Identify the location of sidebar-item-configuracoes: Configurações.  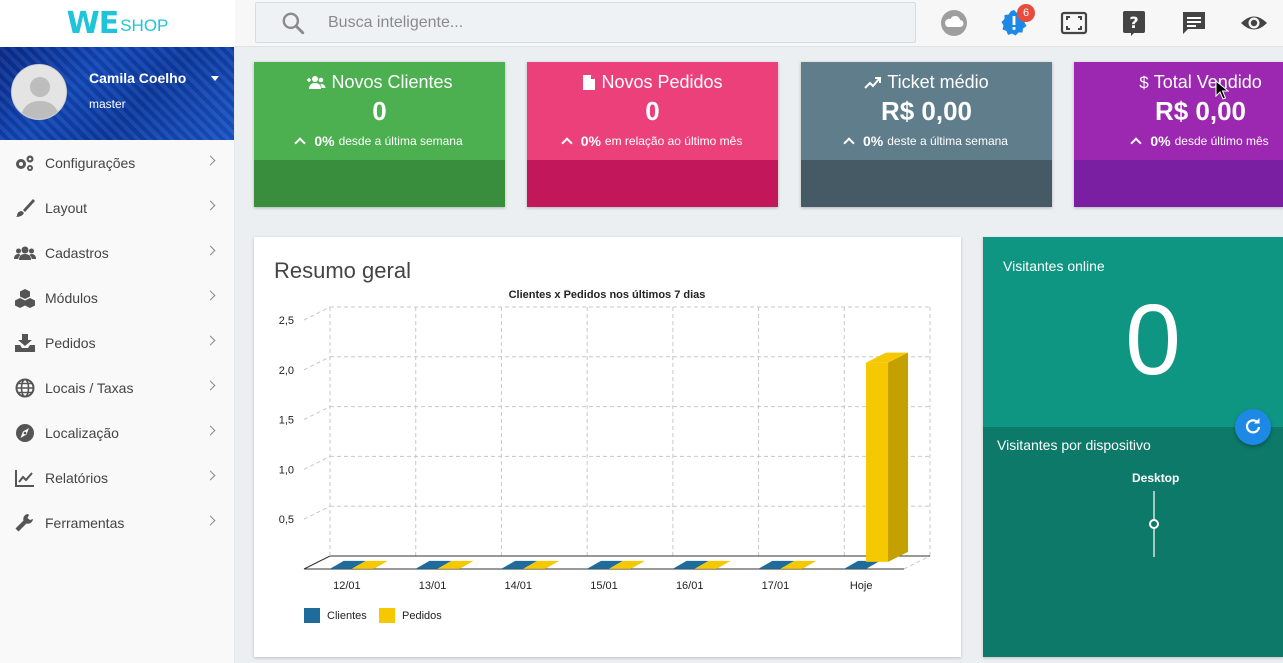
(117, 162).